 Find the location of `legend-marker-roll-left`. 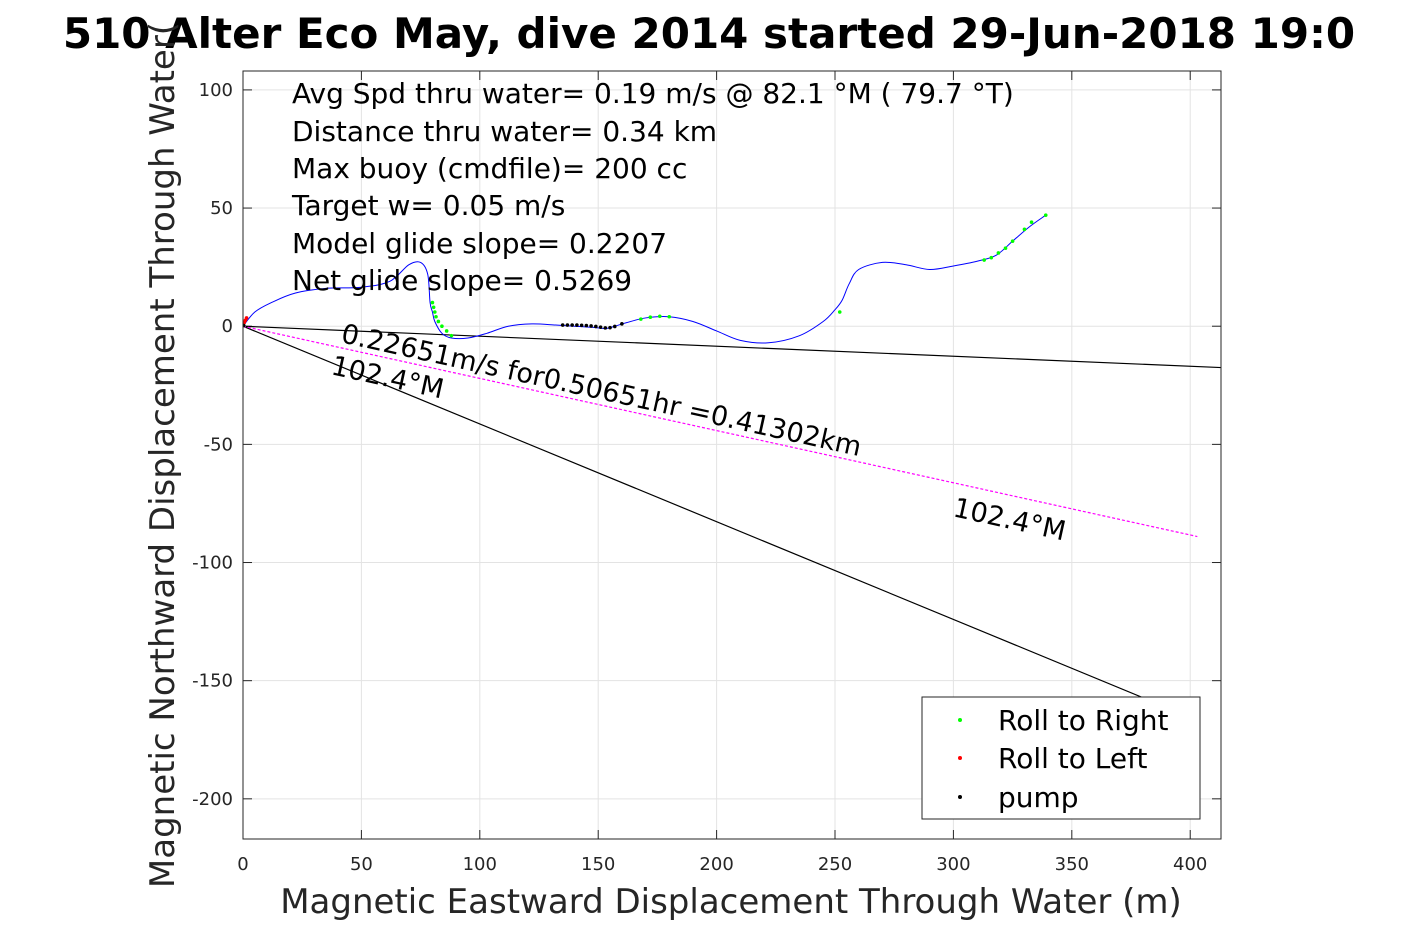

legend-marker-roll-left is located at coordinates (960, 758).